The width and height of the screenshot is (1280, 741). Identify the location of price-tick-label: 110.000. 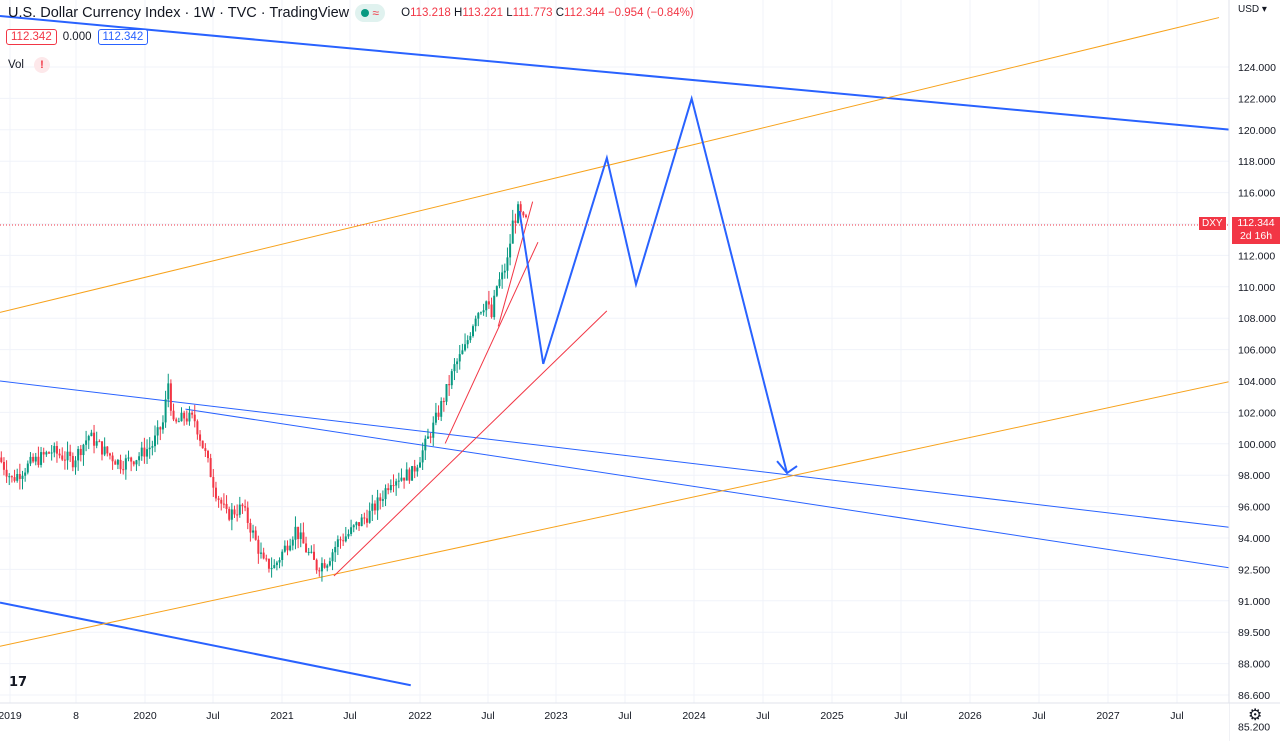
(1256, 288).